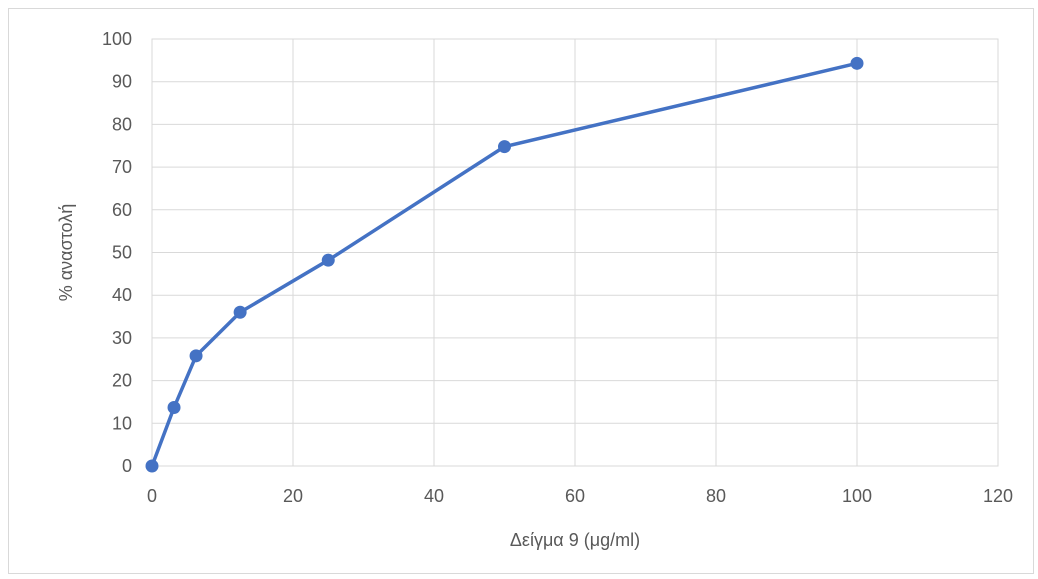 Image resolution: width=1038 pixels, height=579 pixels. I want to click on y-tick-label: 50, so click(122, 253).